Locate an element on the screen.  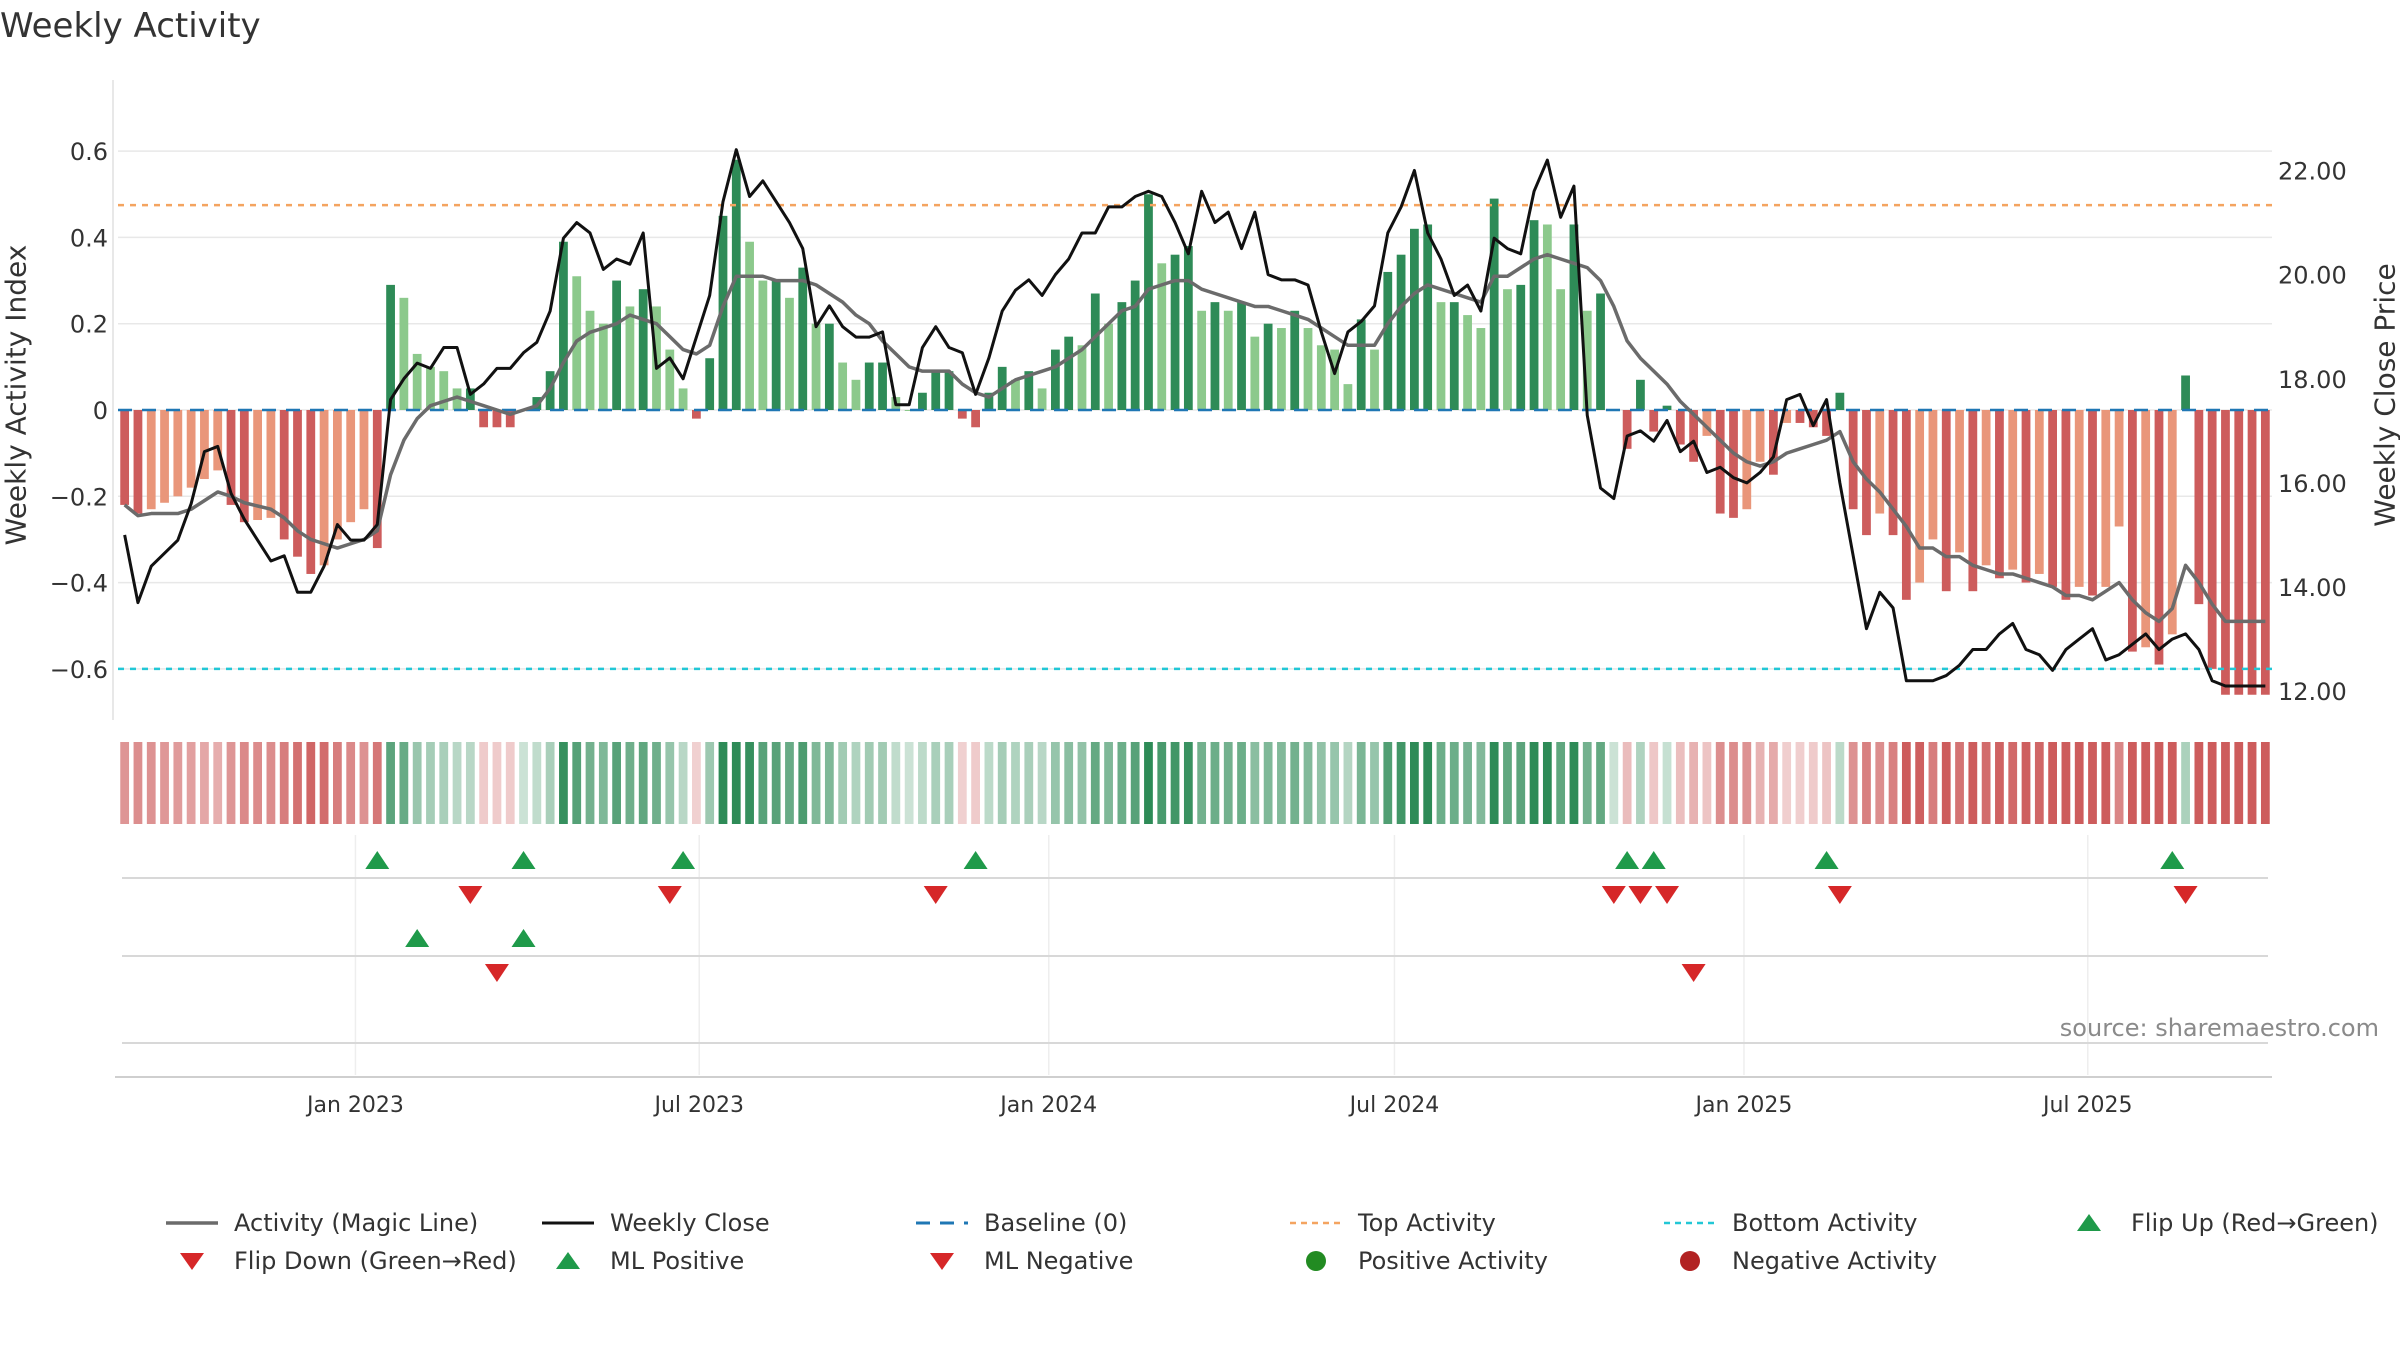
legend-label: Negative Activity is located at coordinates (1835, 1261).